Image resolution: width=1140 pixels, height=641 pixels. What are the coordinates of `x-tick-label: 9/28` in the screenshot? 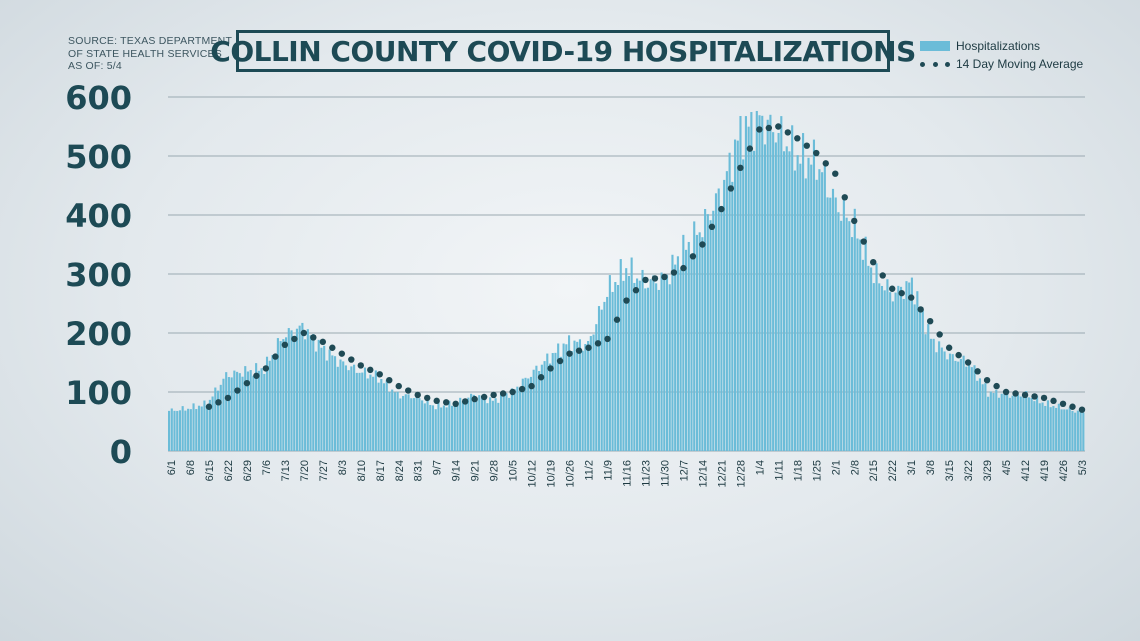 It's located at (495, 470).